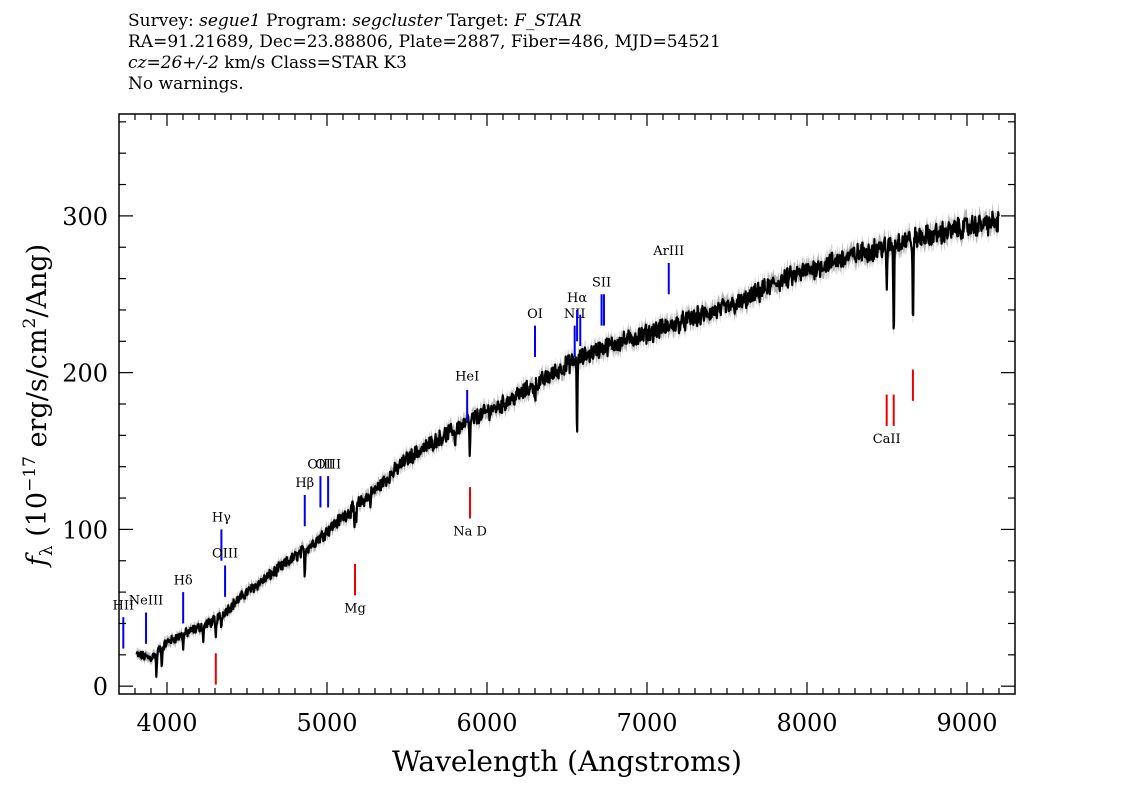 The height and width of the screenshot is (810, 1134). Describe the element at coordinates (85, 530) in the screenshot. I see `y-tick-label: 100` at that location.